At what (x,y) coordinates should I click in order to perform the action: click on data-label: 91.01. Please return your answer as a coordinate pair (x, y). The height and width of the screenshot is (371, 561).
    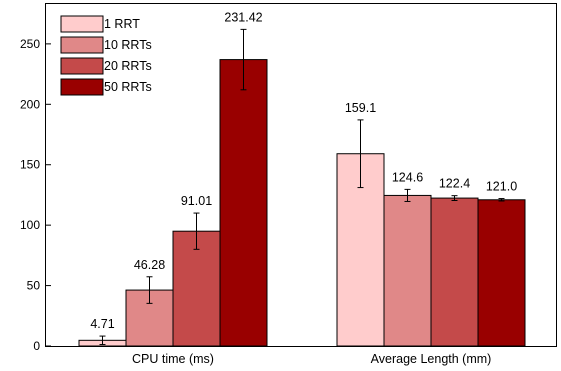
    Looking at the image, I should click on (196, 201).